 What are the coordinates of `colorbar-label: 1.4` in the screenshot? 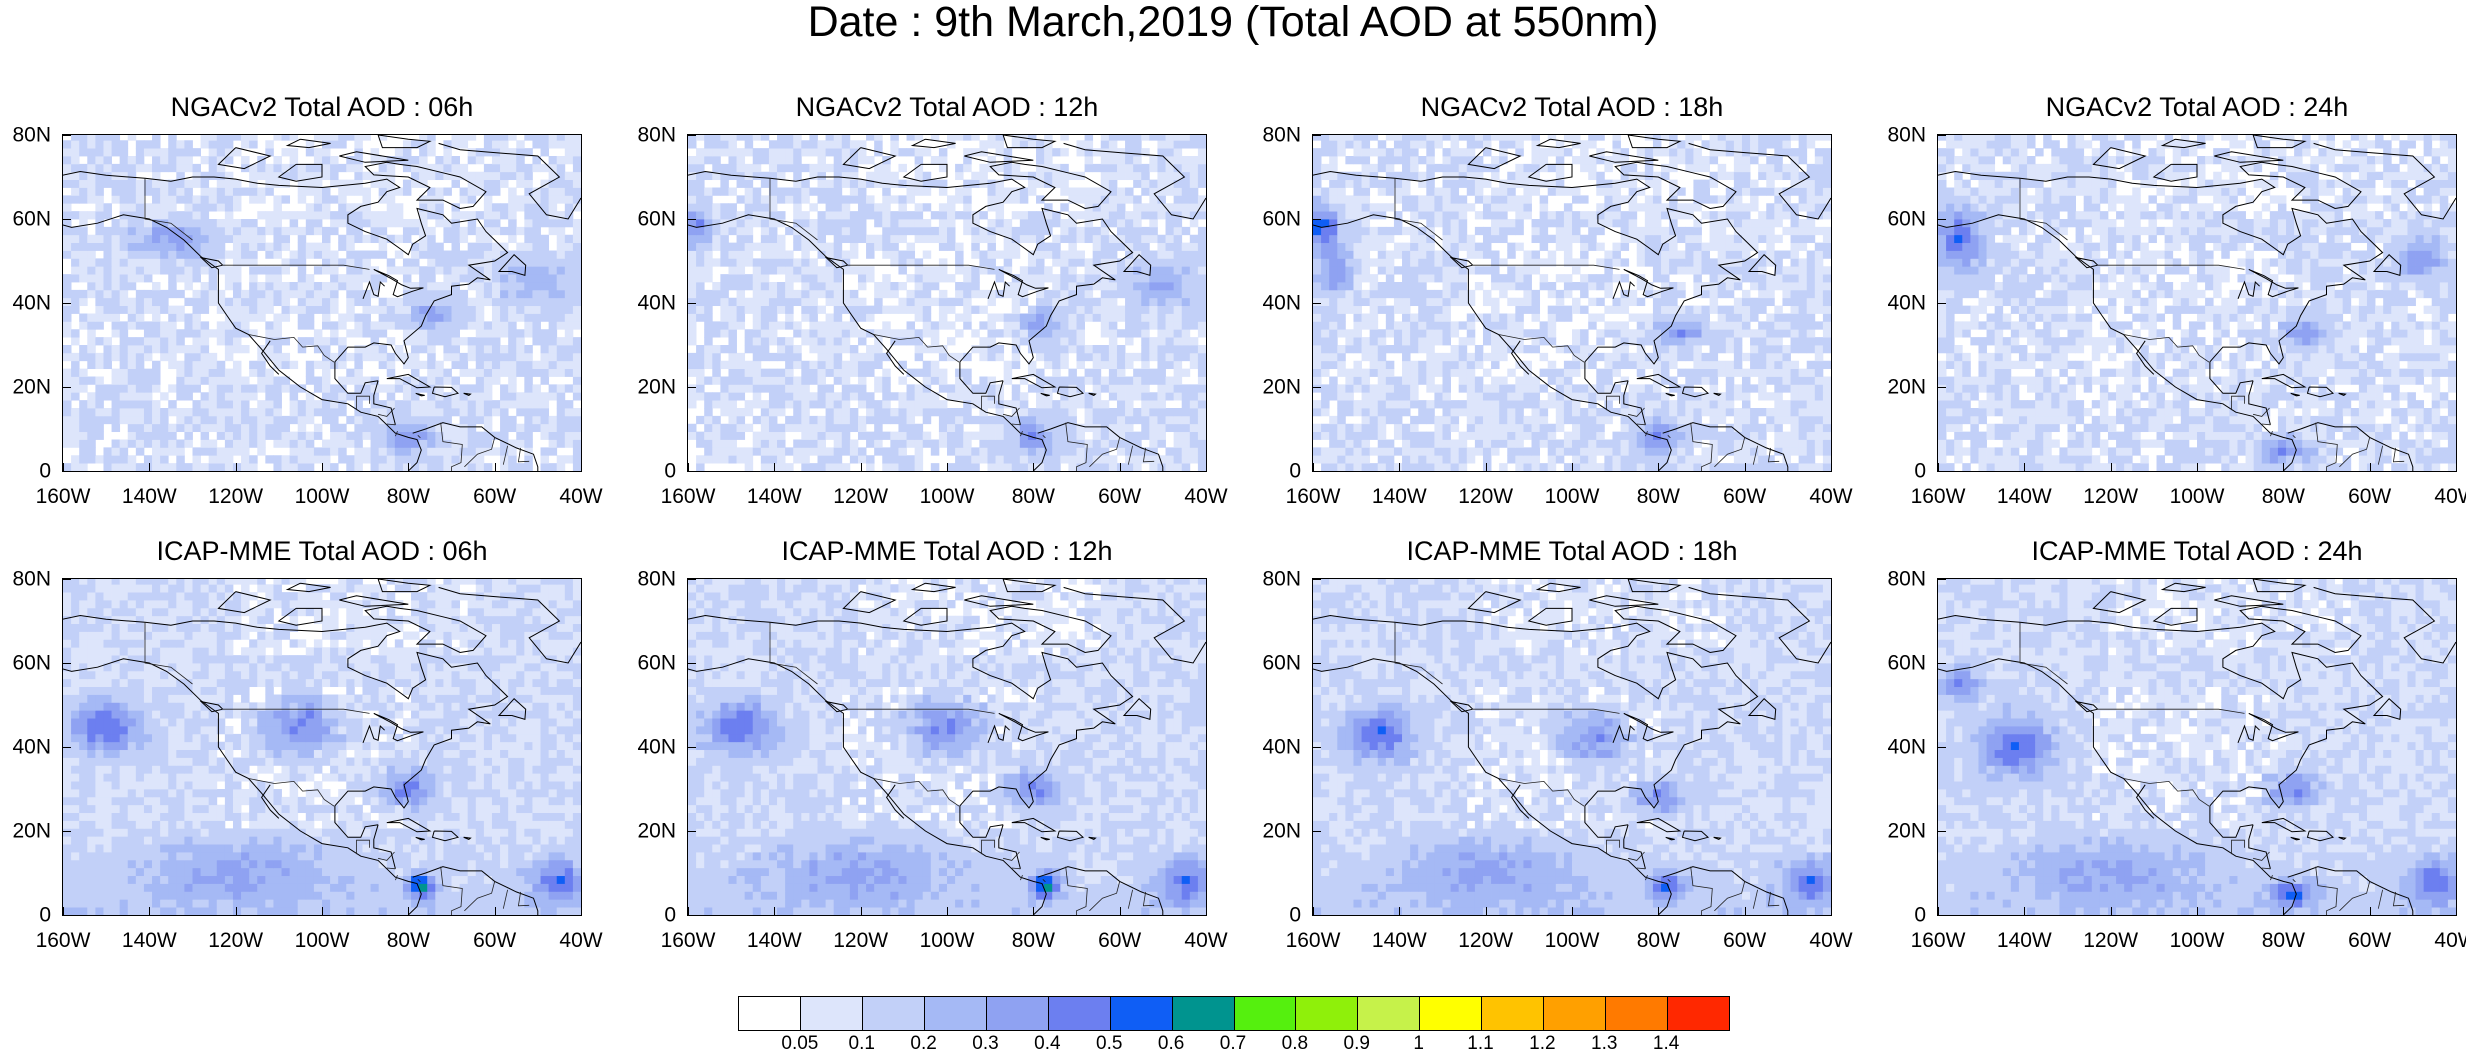 It's located at (1666, 1043).